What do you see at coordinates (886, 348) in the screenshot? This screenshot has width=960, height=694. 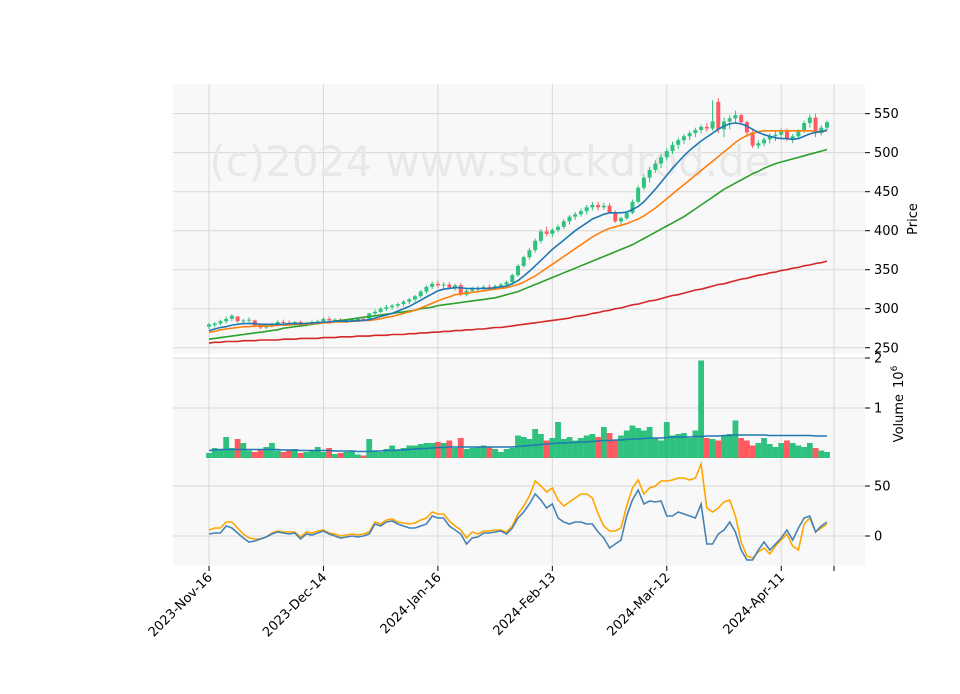 I see `price-tick-label: 250` at bounding box center [886, 348].